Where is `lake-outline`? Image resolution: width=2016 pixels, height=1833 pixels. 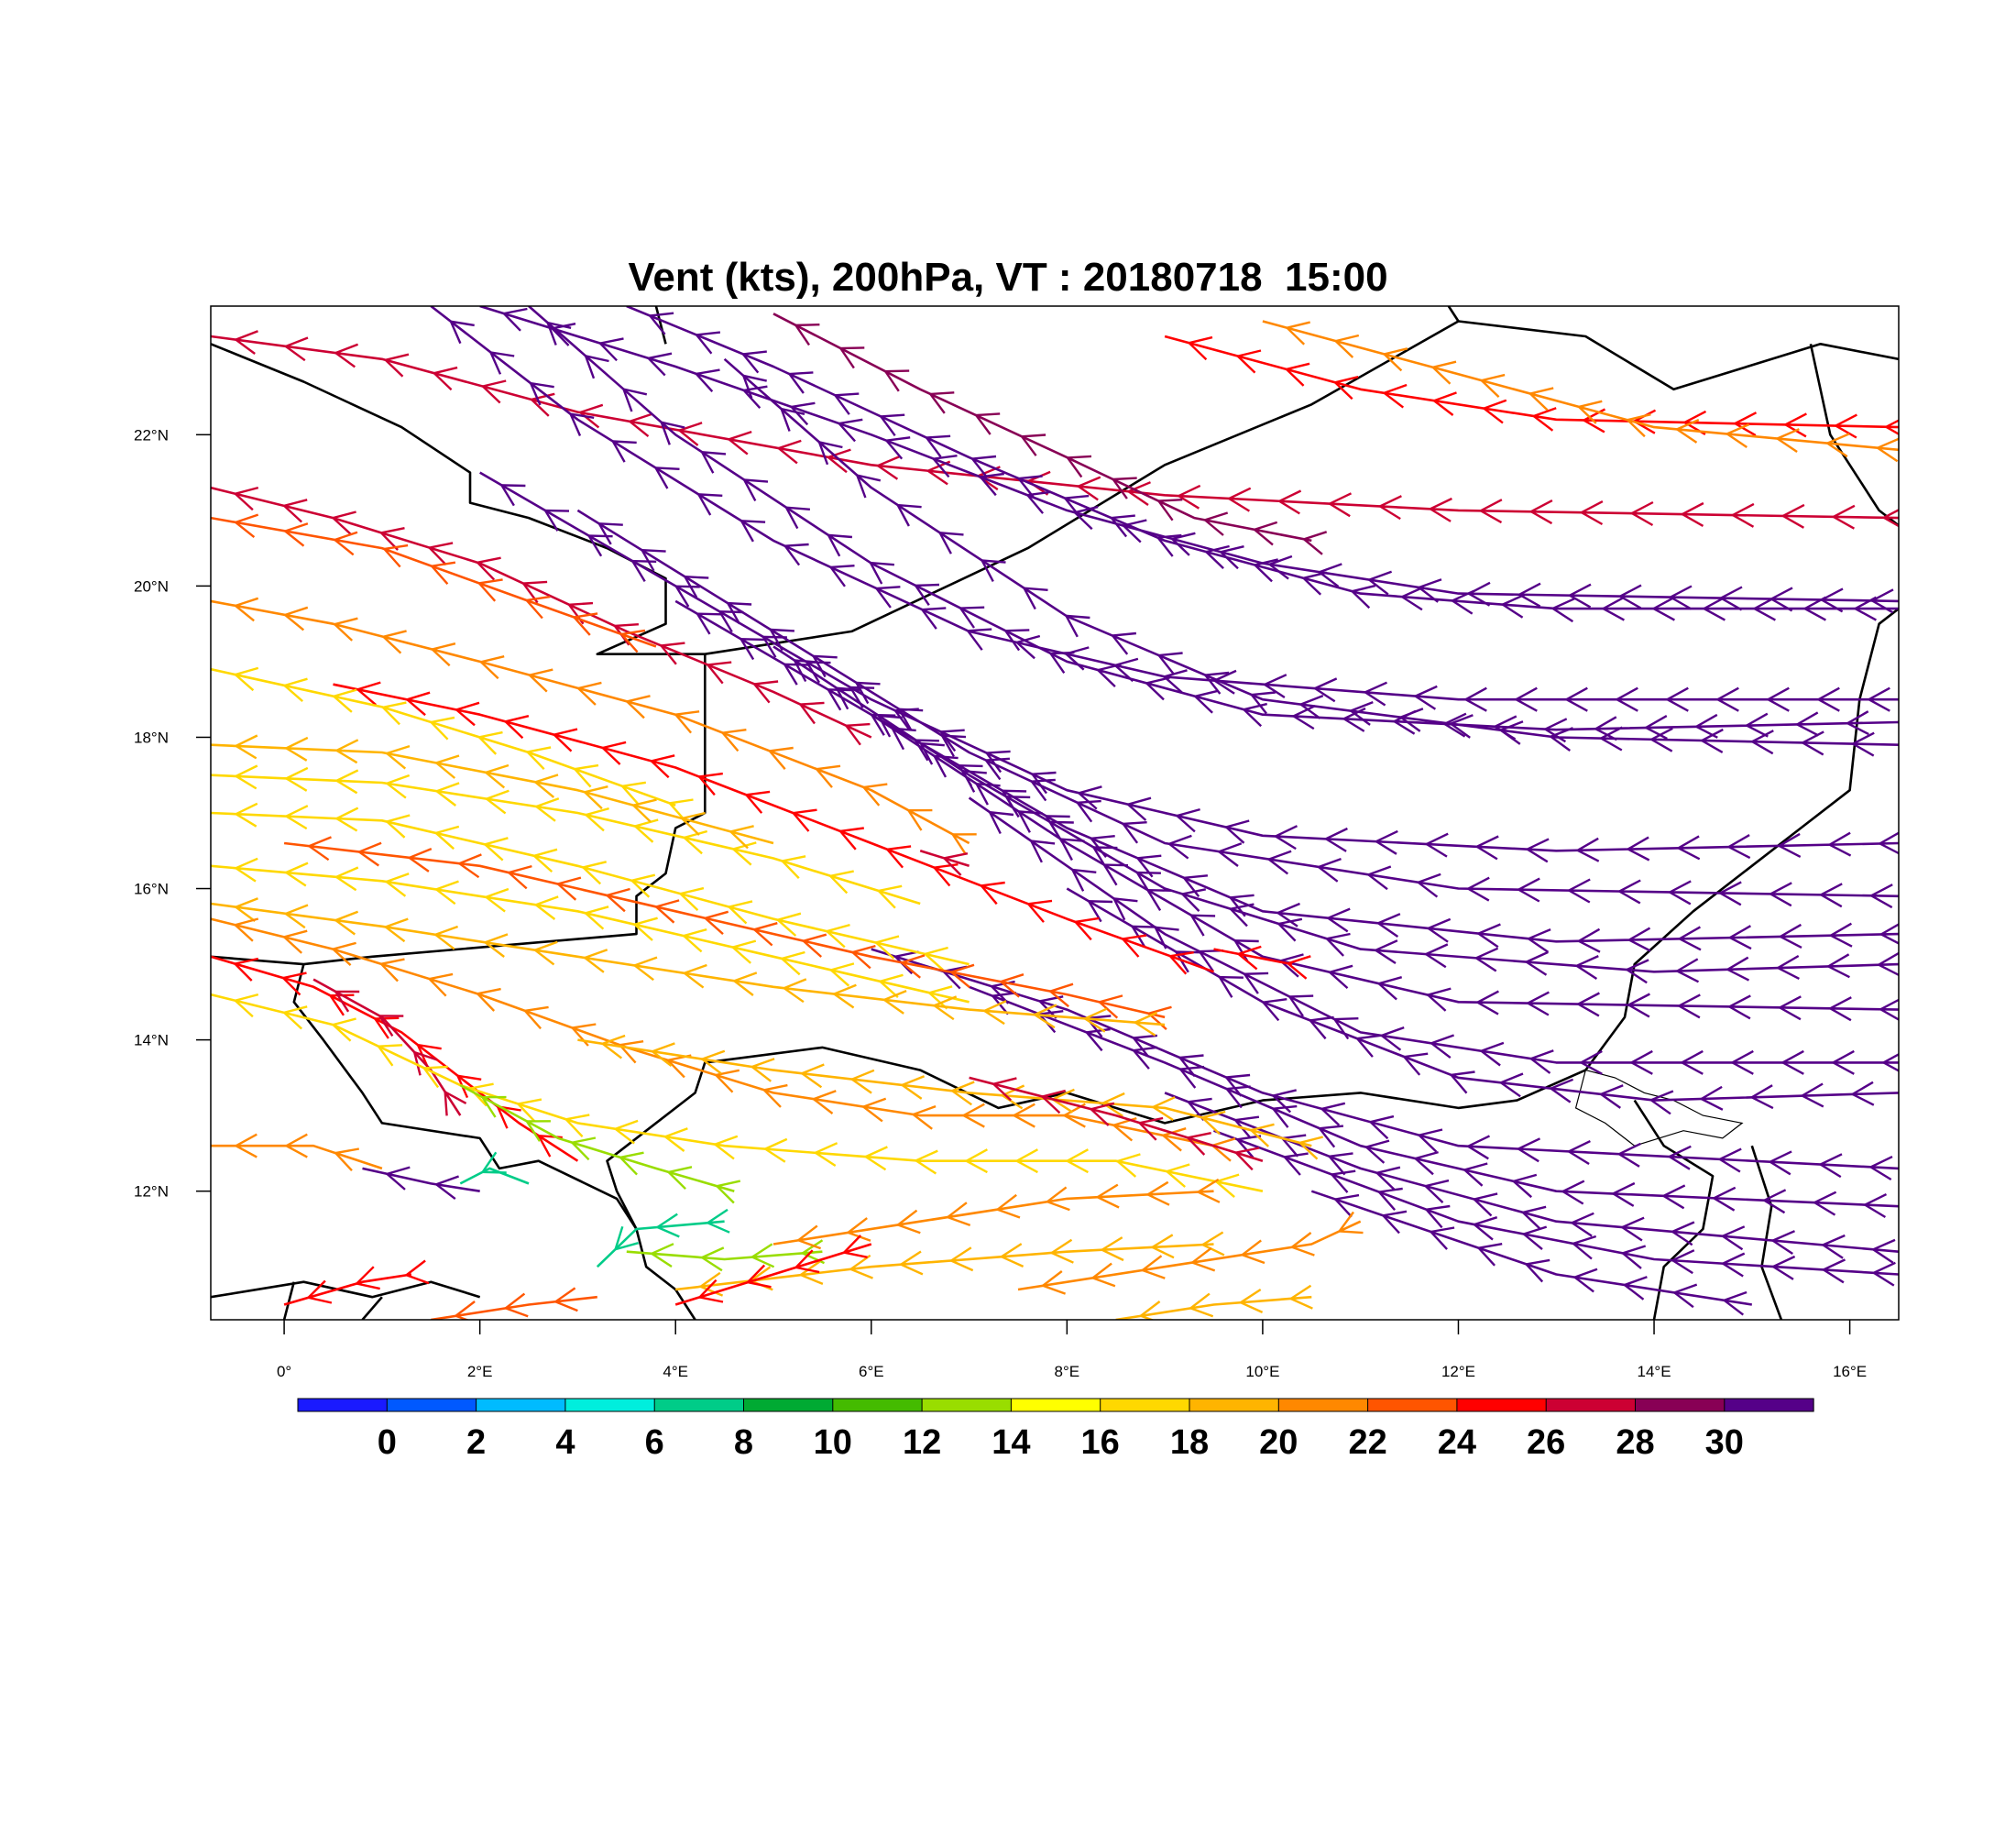 lake-outline is located at coordinates (1659, 1108).